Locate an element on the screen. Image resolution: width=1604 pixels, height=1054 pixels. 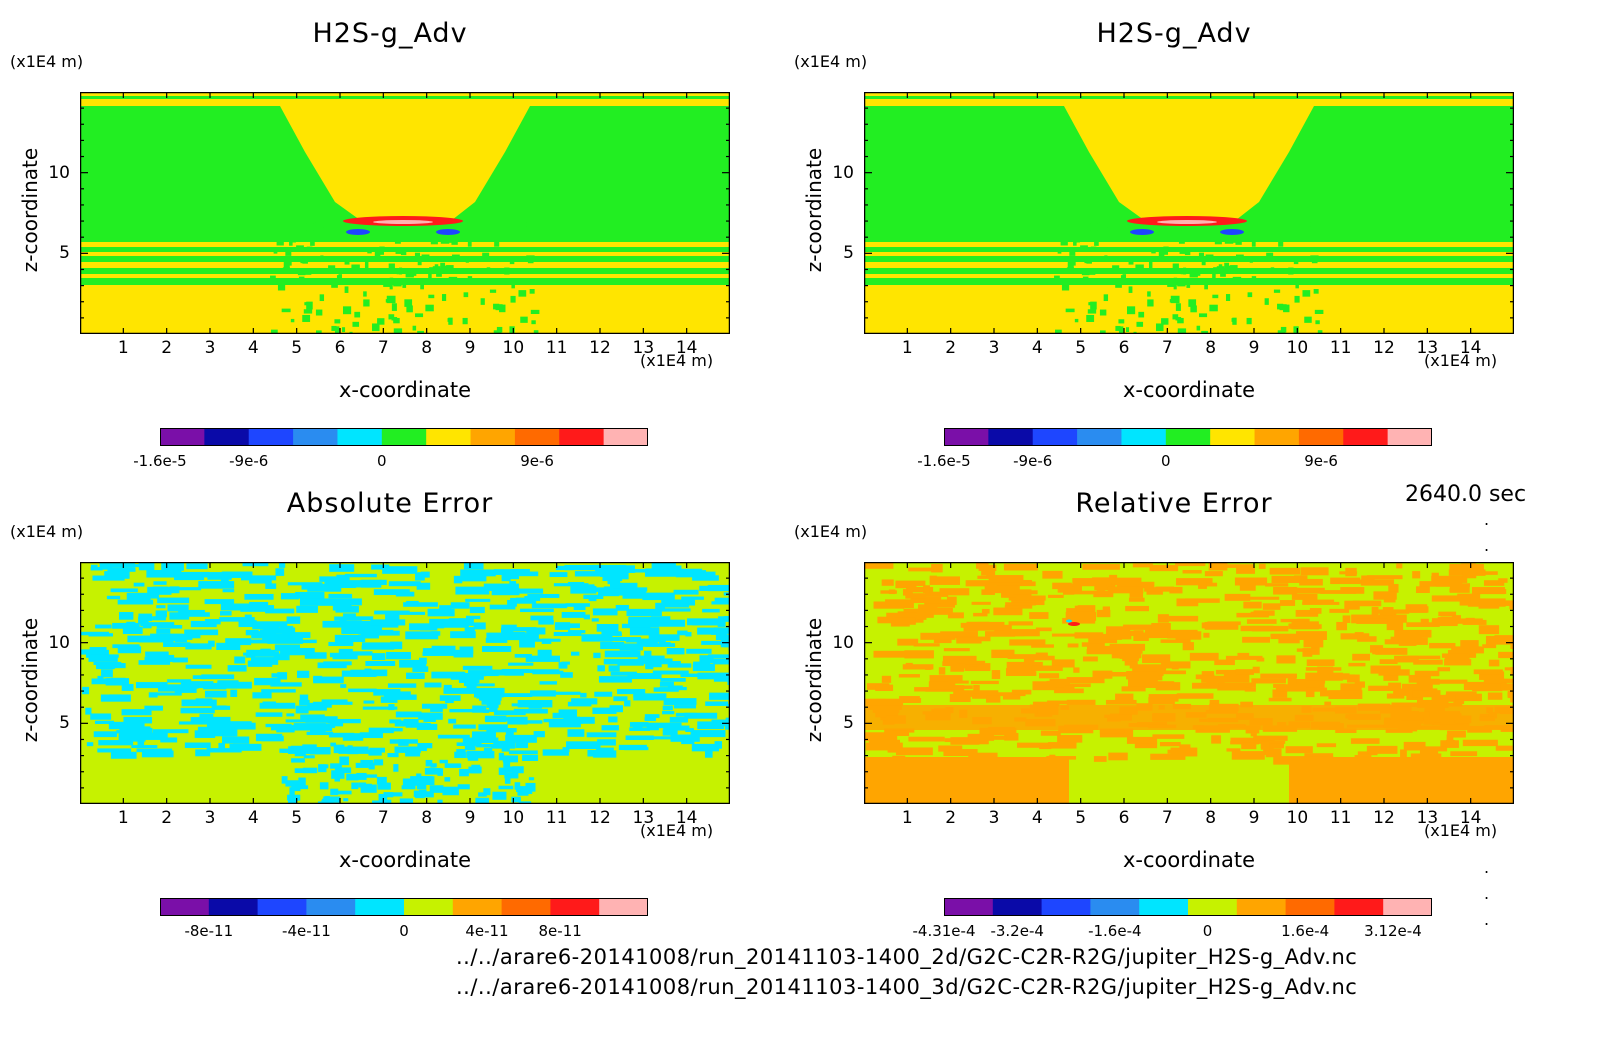
colorbar-tick-label: -8e-11 is located at coordinates (209, 931).